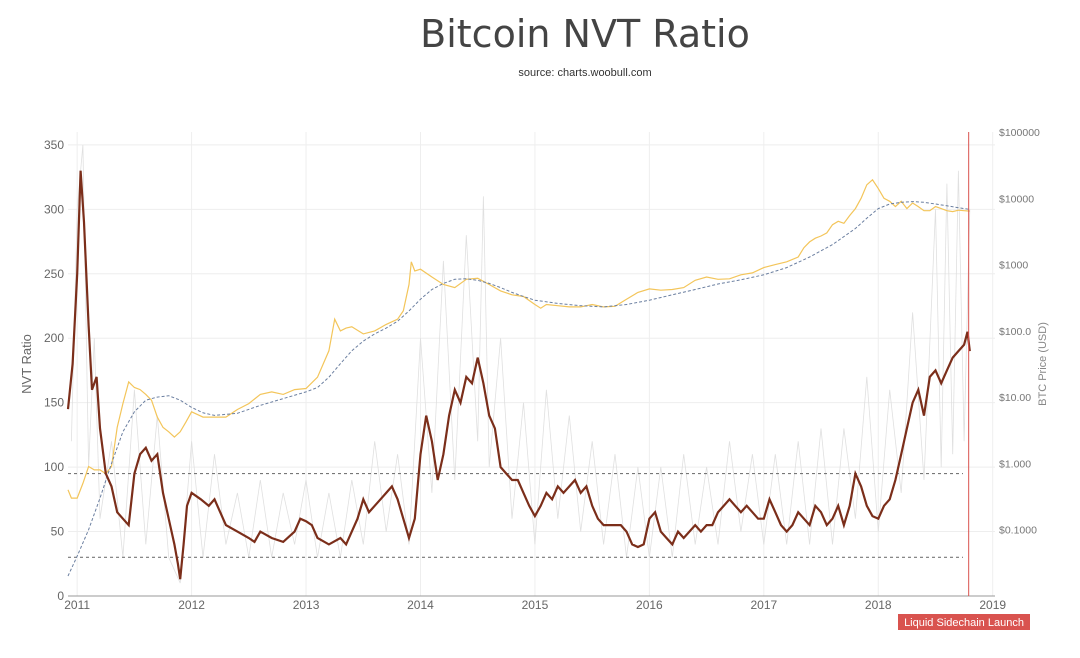  I want to click on reference-lines, so click(515, 515).